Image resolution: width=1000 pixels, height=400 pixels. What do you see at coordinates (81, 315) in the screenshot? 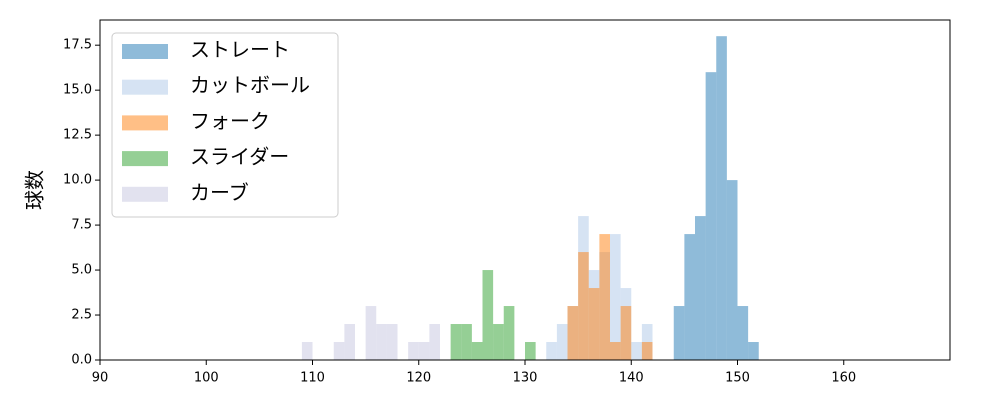
I see `y-tick-label: 2.5` at bounding box center [81, 315].